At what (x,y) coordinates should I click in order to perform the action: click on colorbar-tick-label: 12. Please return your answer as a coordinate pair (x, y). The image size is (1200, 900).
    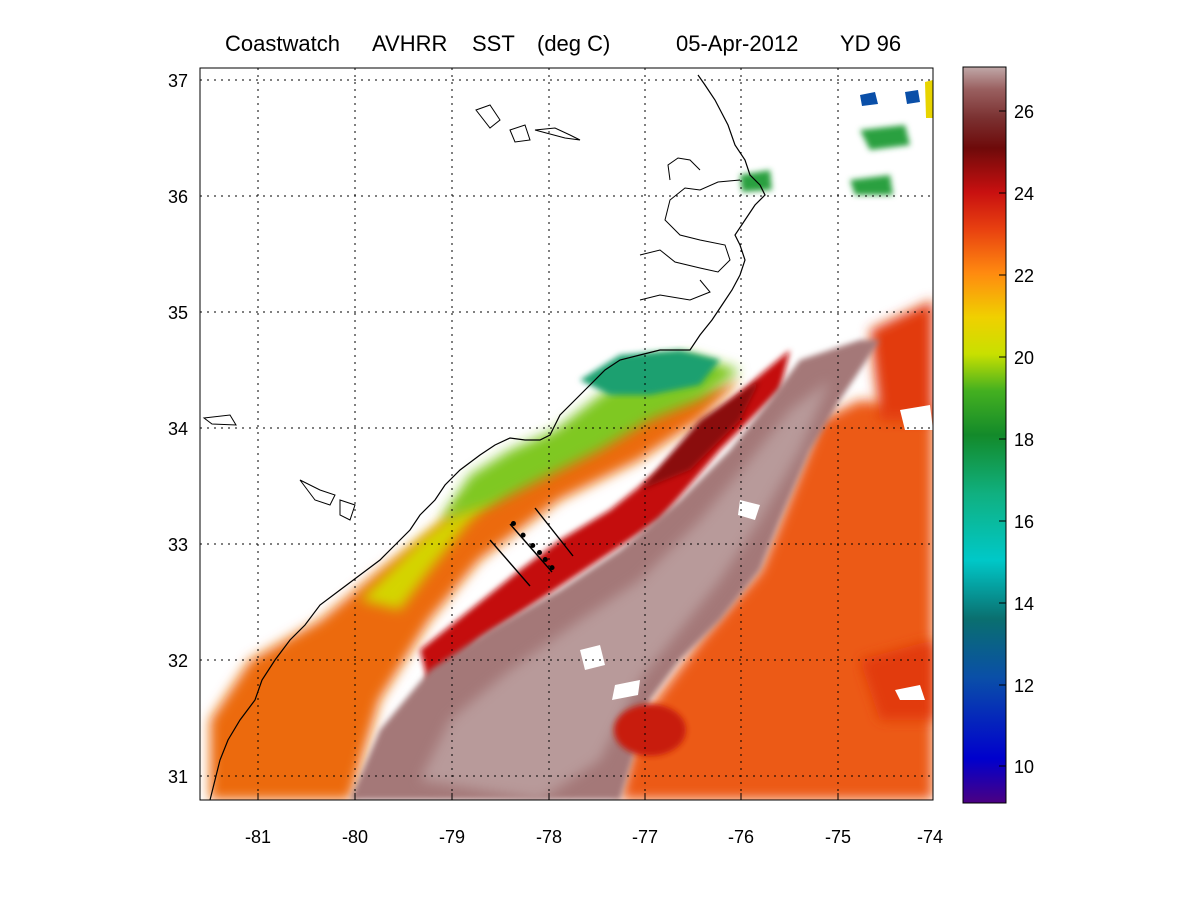
    Looking at the image, I should click on (1024, 686).